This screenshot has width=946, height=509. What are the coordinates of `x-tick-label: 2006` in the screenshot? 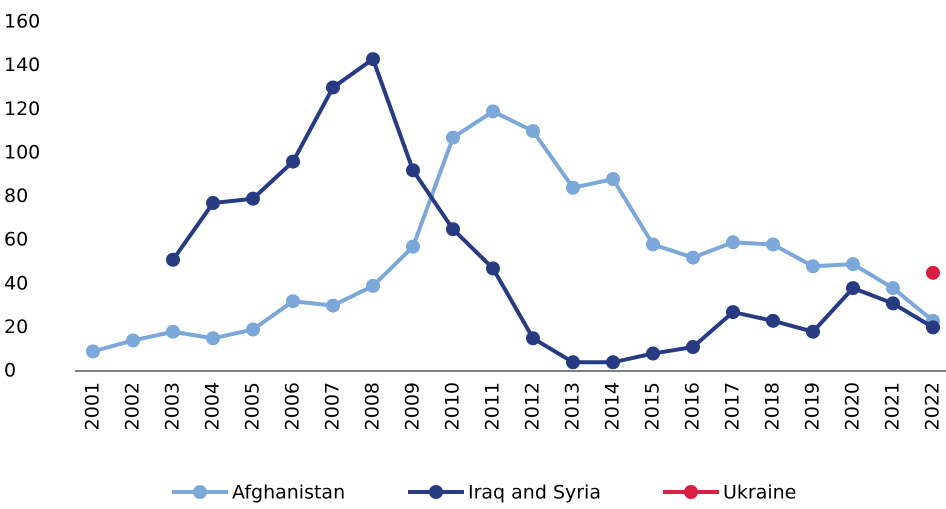 It's located at (293, 406).